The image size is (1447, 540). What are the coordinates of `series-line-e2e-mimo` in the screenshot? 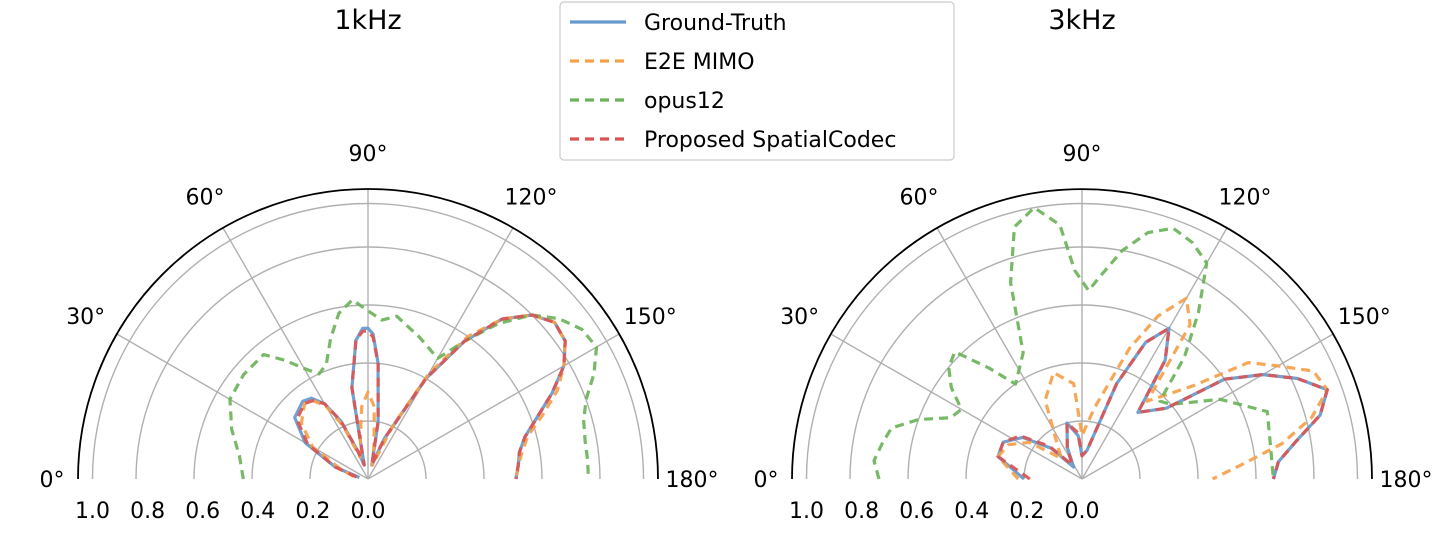 It's located at (433, 396).